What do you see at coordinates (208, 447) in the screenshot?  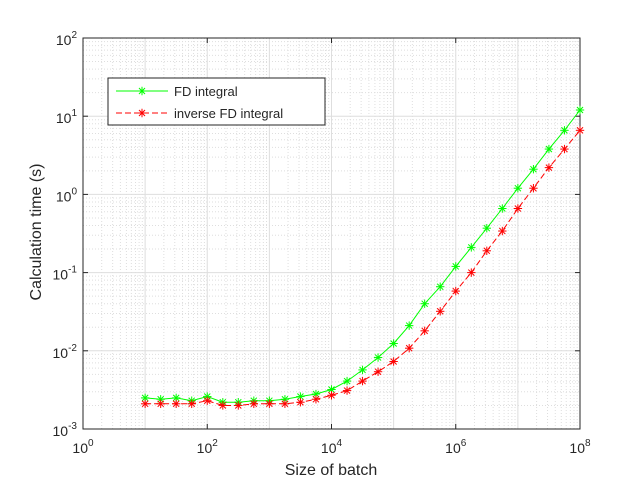 I see `x-tick-label: 10²` at bounding box center [208, 447].